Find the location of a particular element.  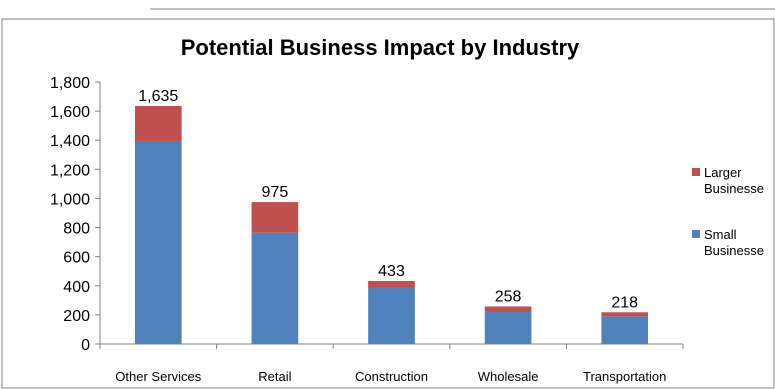

y-tick-label: 800 is located at coordinates (76, 229).